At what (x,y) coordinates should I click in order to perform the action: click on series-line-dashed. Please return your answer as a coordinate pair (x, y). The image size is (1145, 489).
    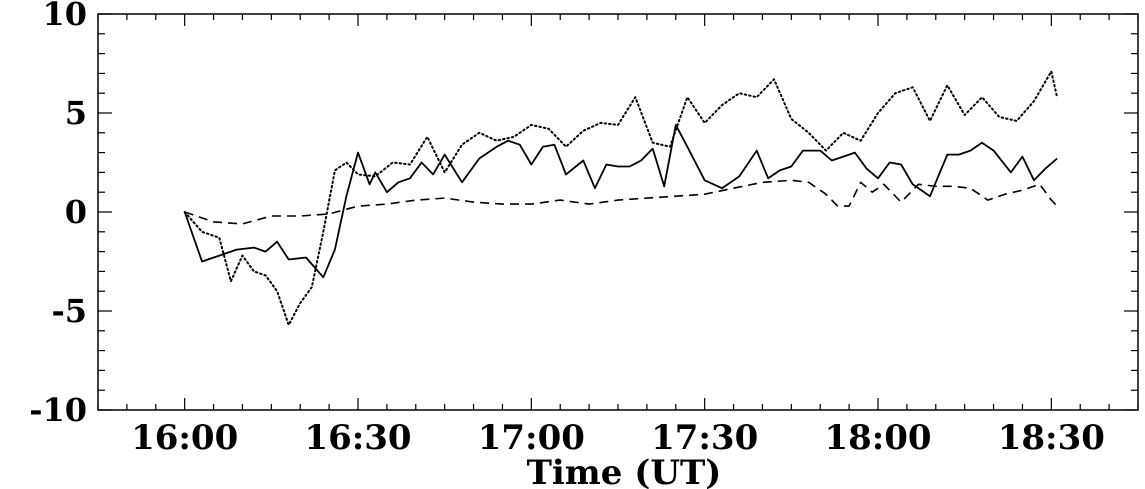
    Looking at the image, I should click on (621, 202).